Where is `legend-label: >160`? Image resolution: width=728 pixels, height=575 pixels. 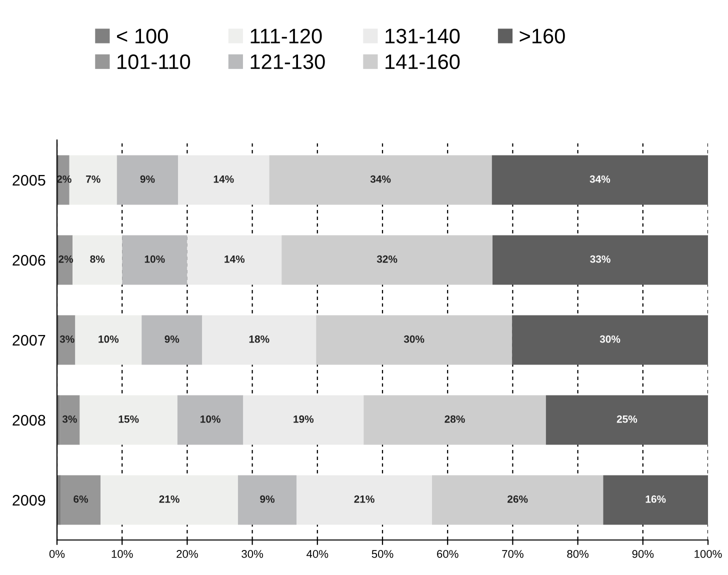 legend-label: >160 is located at coordinates (542, 36).